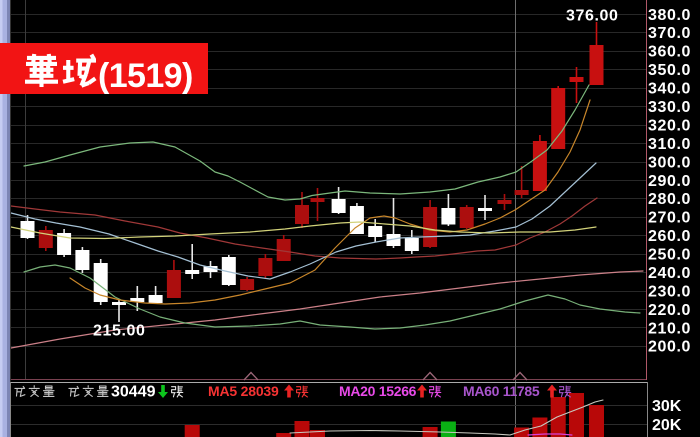  What do you see at coordinates (501, 391) in the screenshot?
I see `svg-text: MA60 11785` at bounding box center [501, 391].